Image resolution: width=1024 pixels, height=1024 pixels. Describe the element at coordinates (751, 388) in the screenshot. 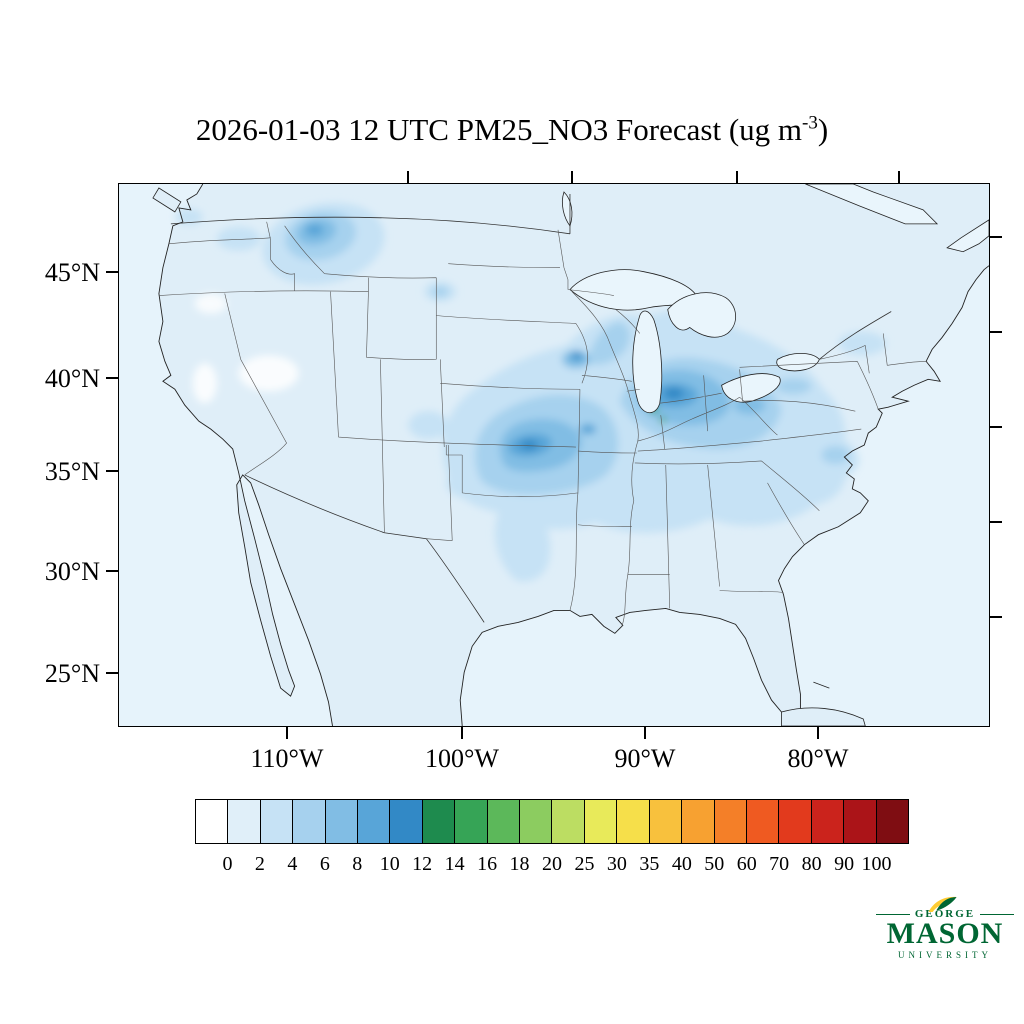

I see `lake-erie` at that location.